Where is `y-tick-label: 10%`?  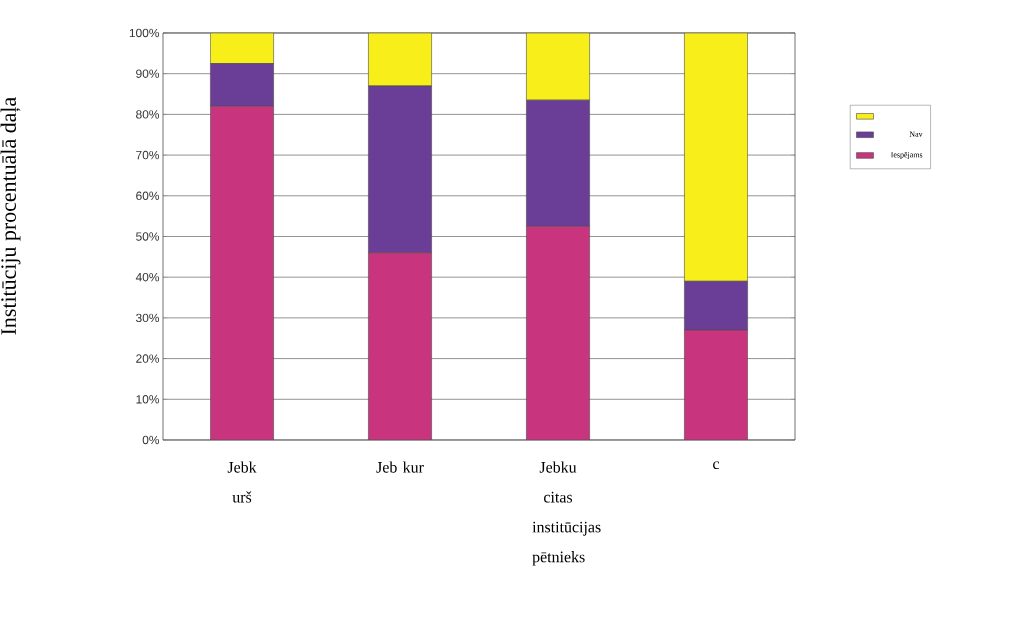 y-tick-label: 10% is located at coordinates (148, 399).